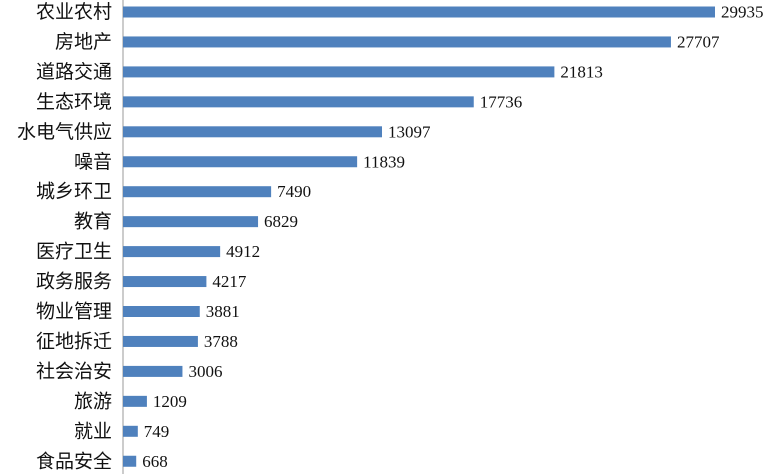 The height and width of the screenshot is (474, 773). I want to click on category-label: 物业管理, so click(74, 312).